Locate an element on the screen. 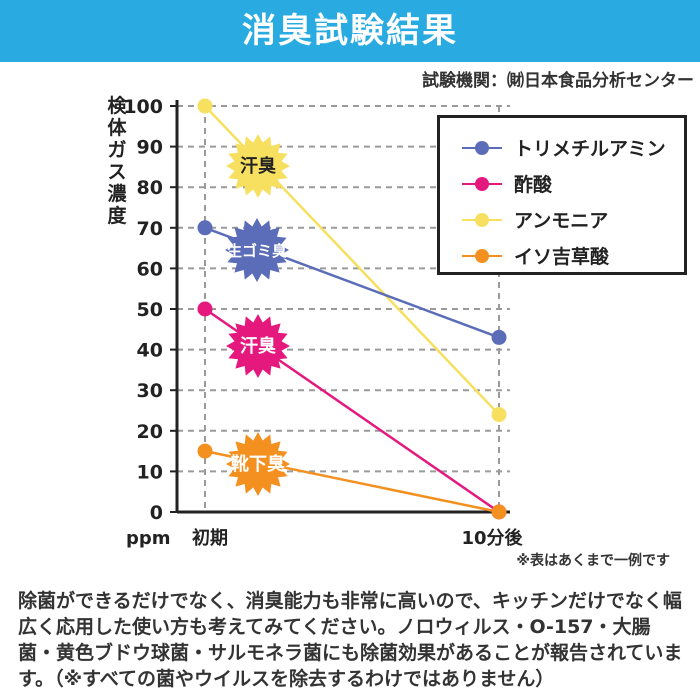  y-tick-label: 50 is located at coordinates (150, 310).